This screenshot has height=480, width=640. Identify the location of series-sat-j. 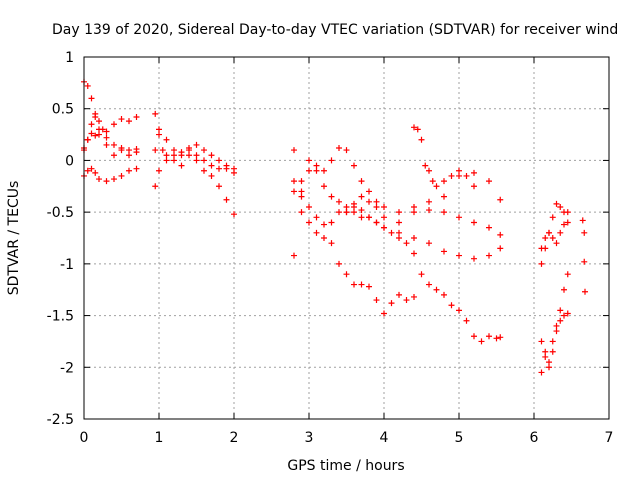
(397, 191).